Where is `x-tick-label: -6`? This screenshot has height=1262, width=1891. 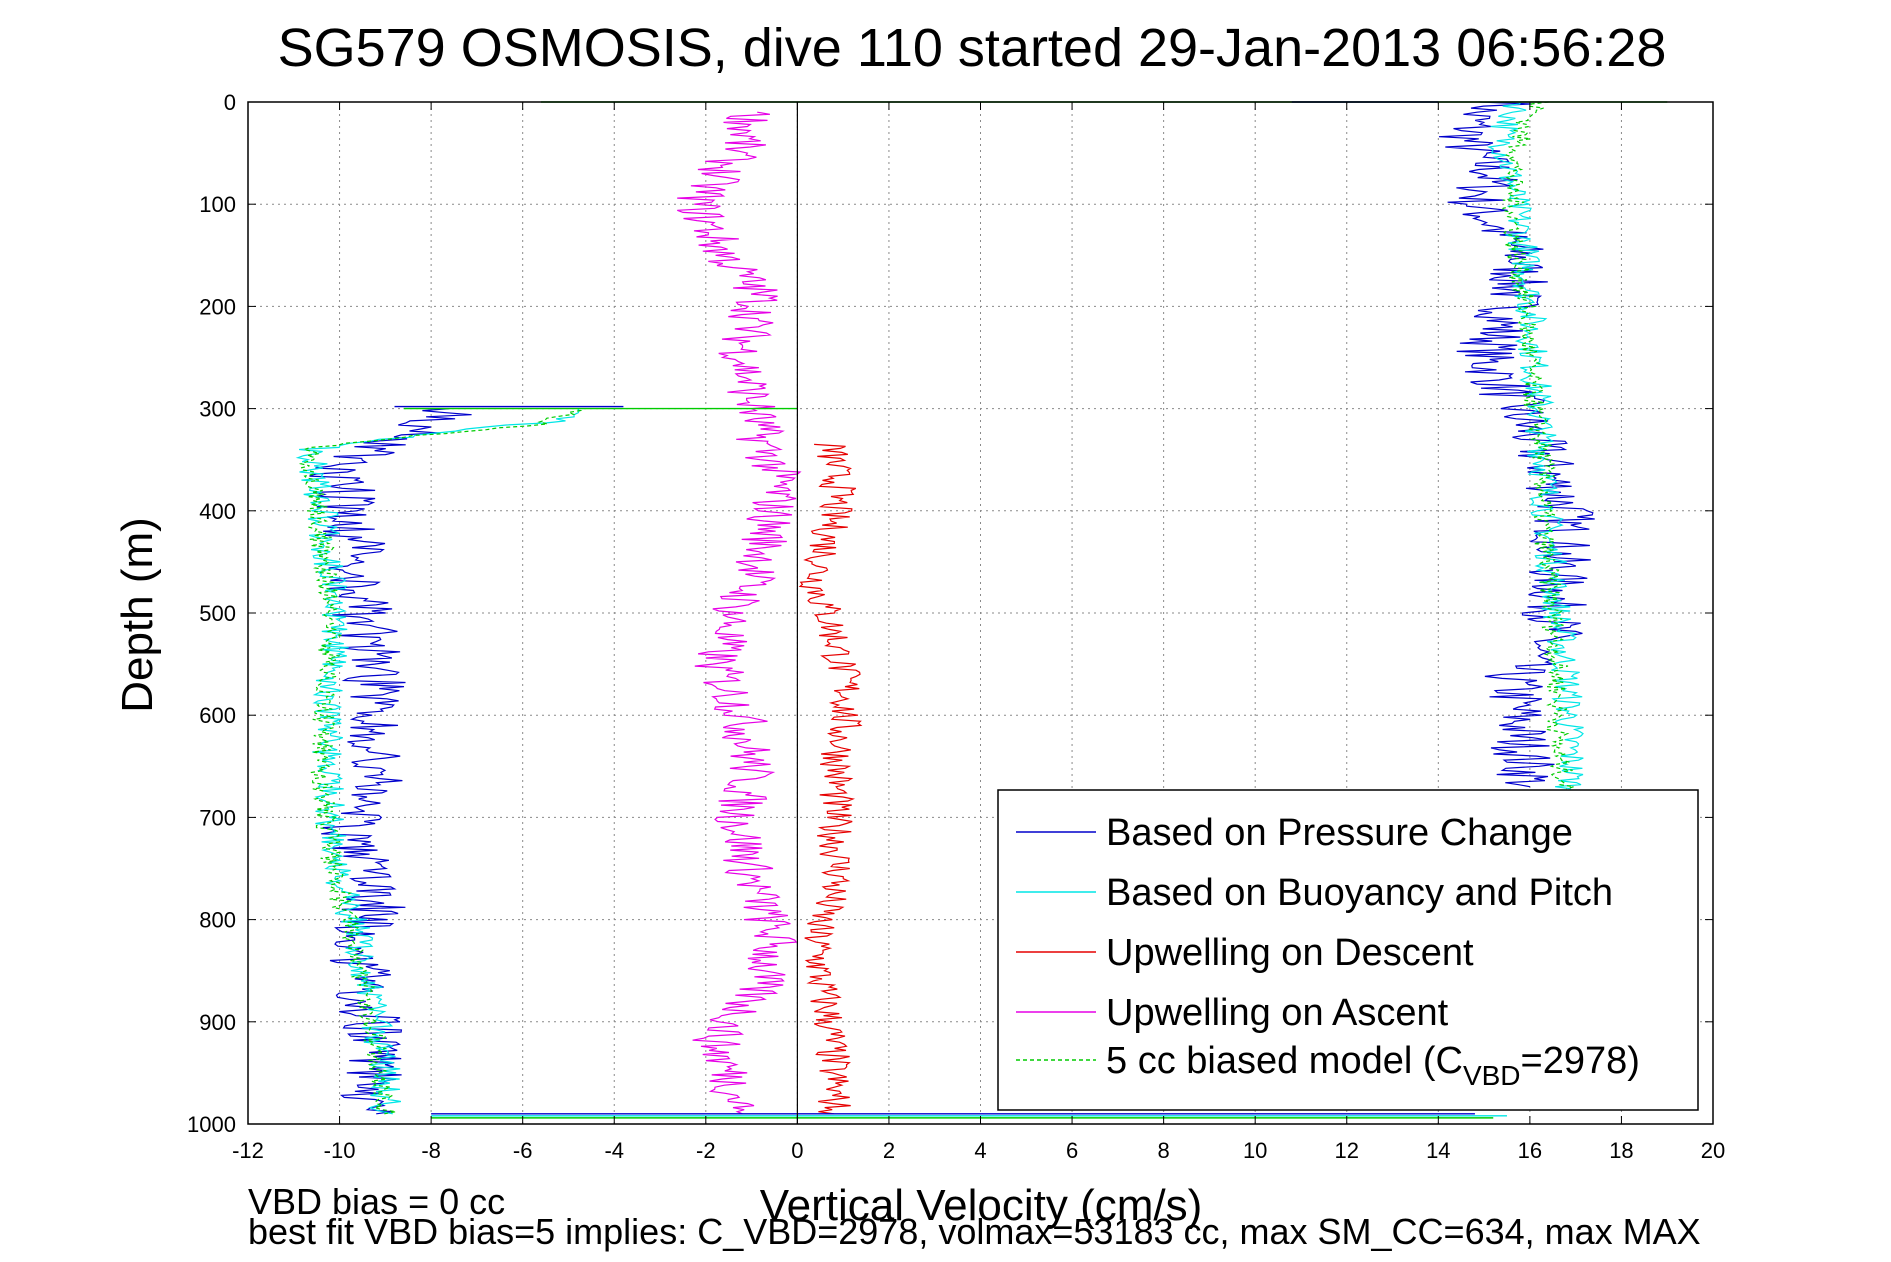
x-tick-label: -6 is located at coordinates (523, 1150).